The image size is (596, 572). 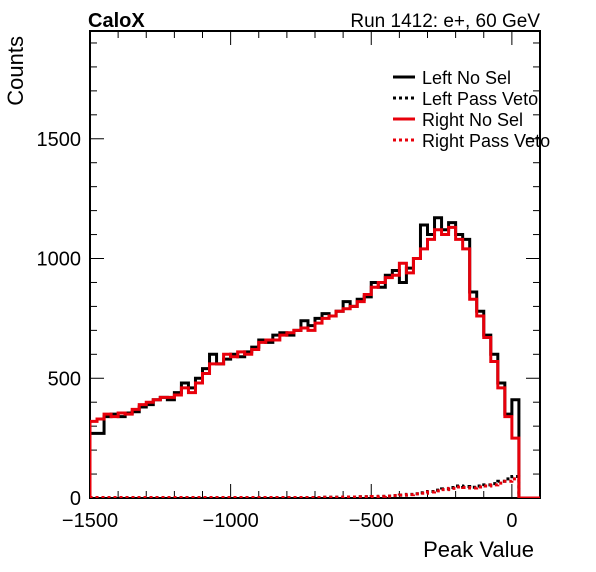 I want to click on series-right-pass-veto, so click(x=315, y=487).